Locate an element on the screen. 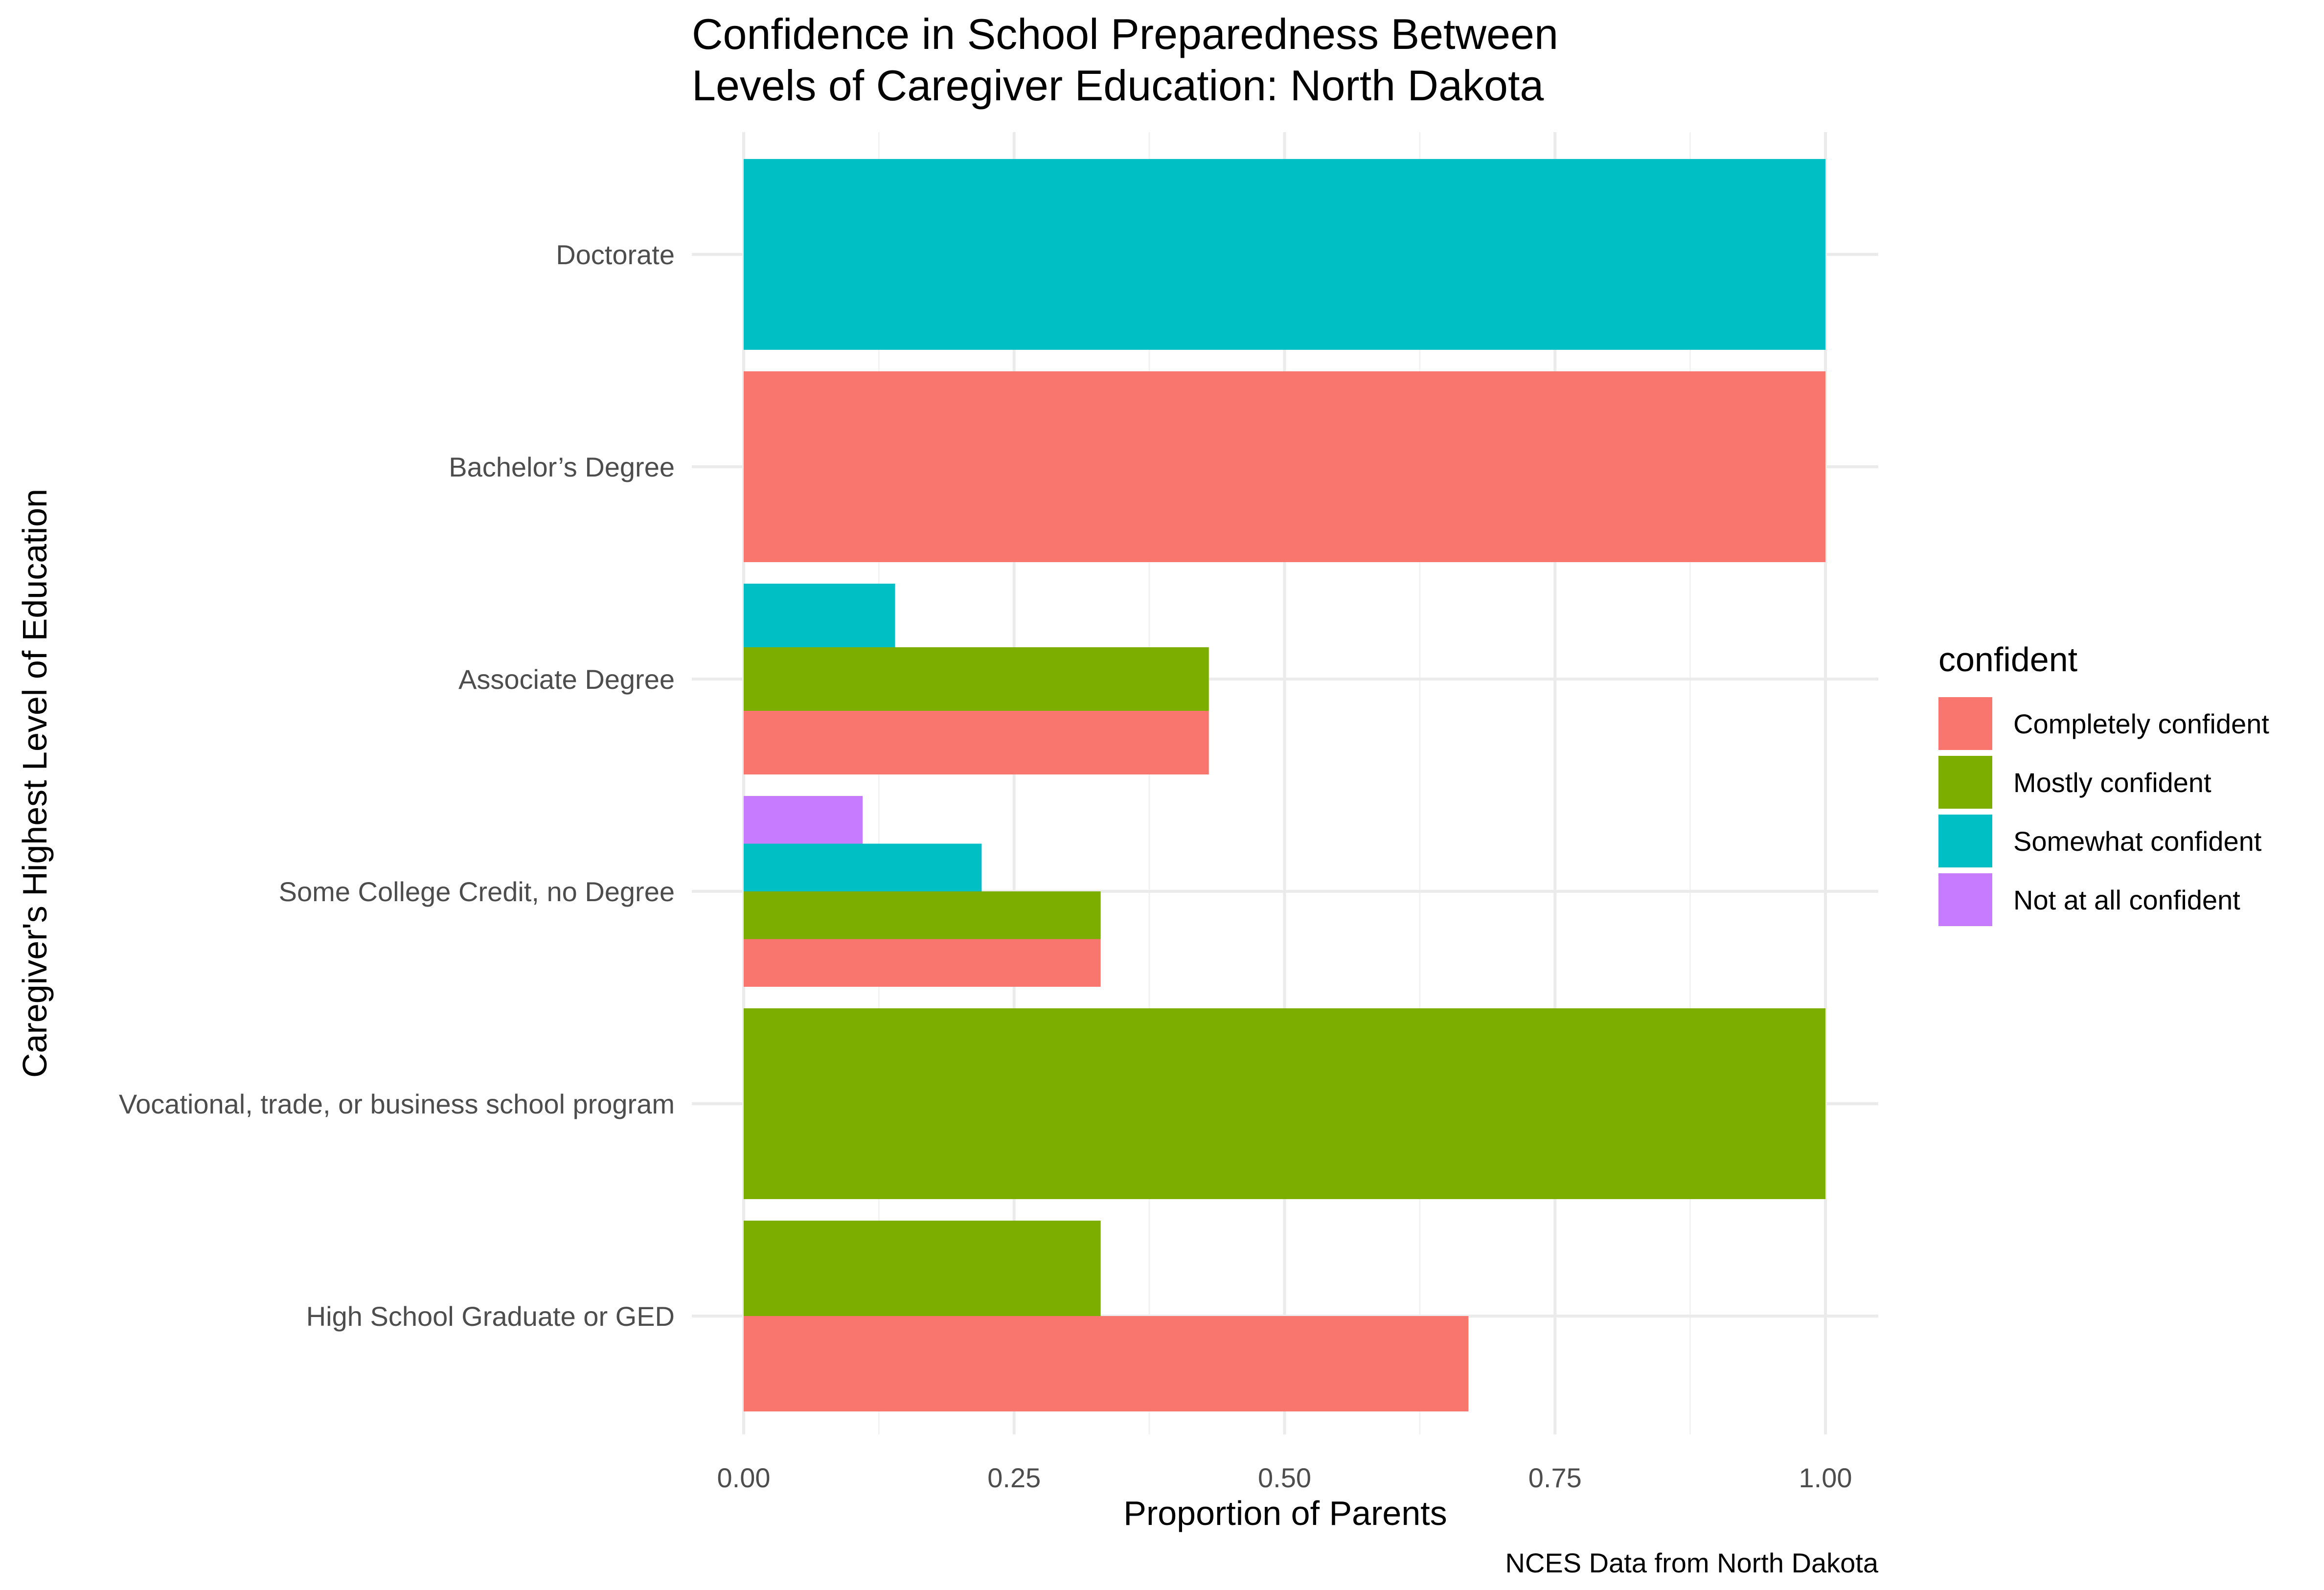  bar-bachelor-s-degree-completely-confident is located at coordinates (1285, 467).